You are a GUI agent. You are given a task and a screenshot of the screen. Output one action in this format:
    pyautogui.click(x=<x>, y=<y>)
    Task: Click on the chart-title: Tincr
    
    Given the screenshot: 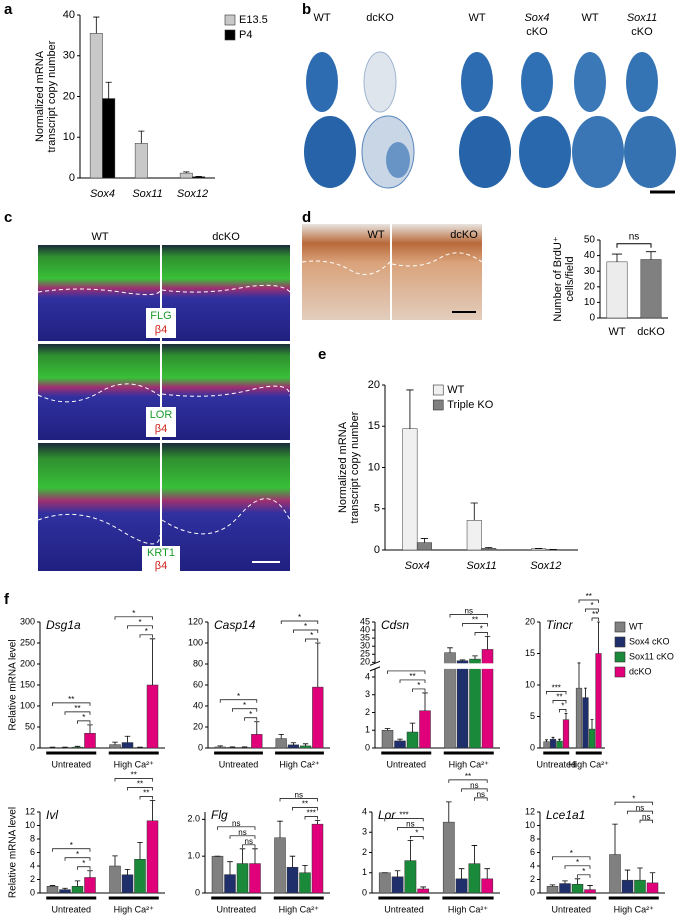 What is the action you would take?
    pyautogui.click(x=560, y=625)
    